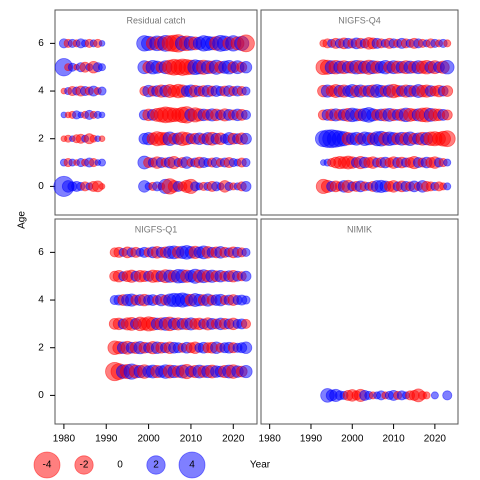 This screenshot has height=480, width=480. I want to click on legend-label: 0, so click(120, 465).